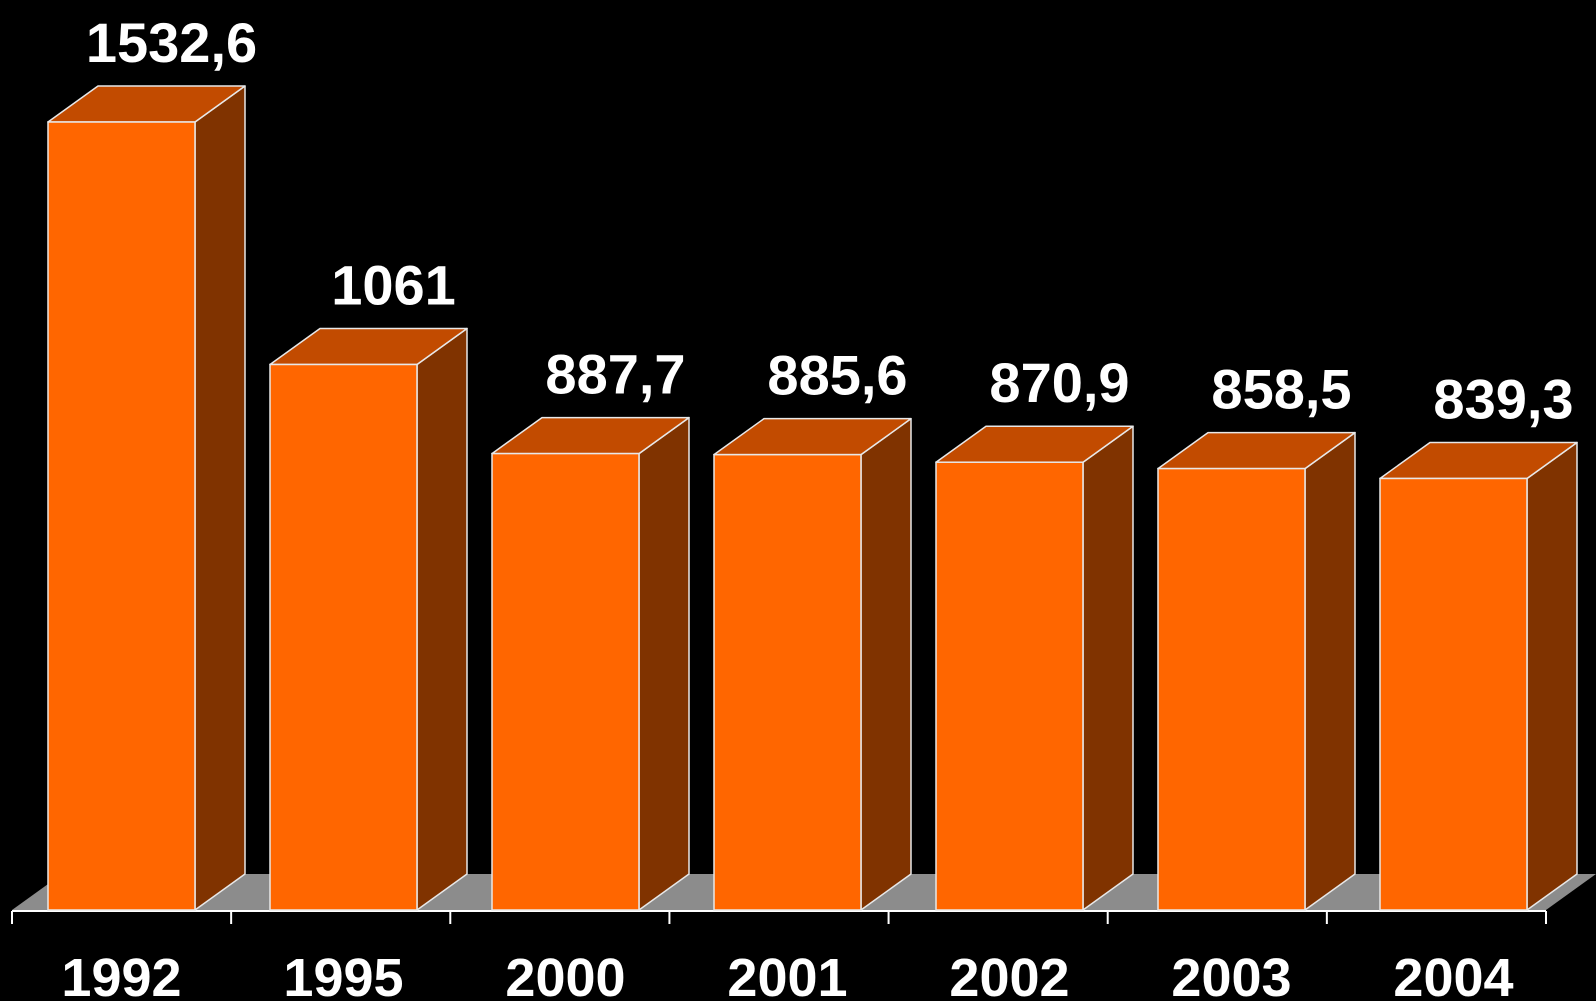 Image resolution: width=1596 pixels, height=1001 pixels. What do you see at coordinates (1059, 382) in the screenshot?
I see `data-label: 870,9` at bounding box center [1059, 382].